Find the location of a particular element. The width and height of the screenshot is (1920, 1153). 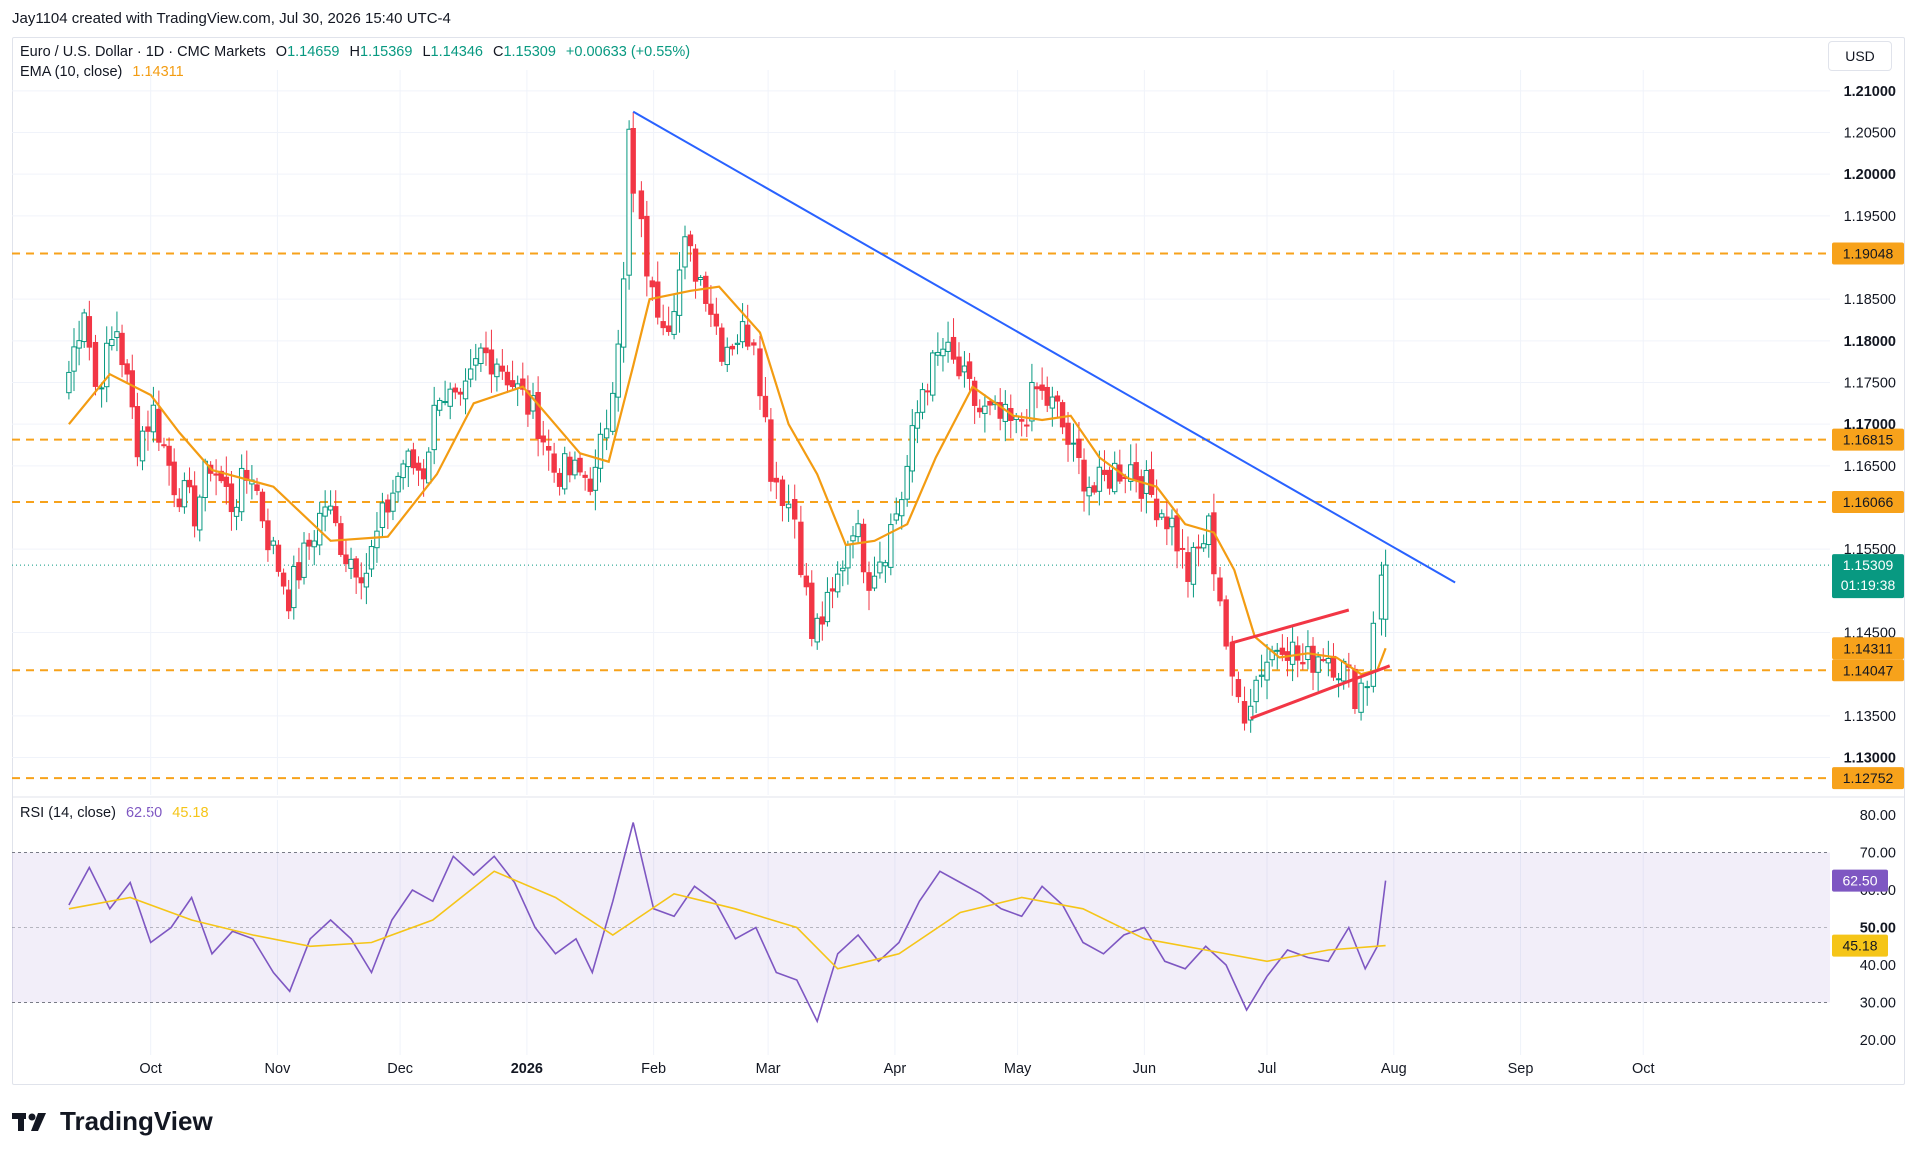

rsi-ma-value: 45.18 is located at coordinates (190, 813).